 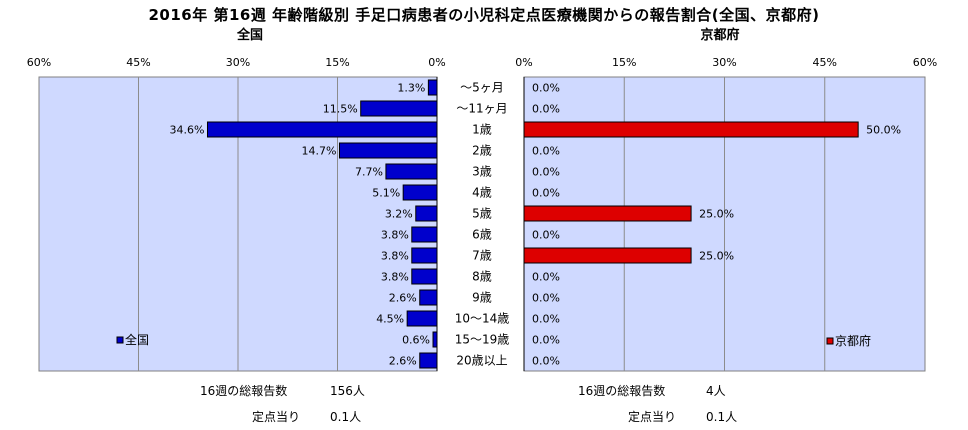 I want to click on left-data-label: 34.6%, so click(x=187, y=130).